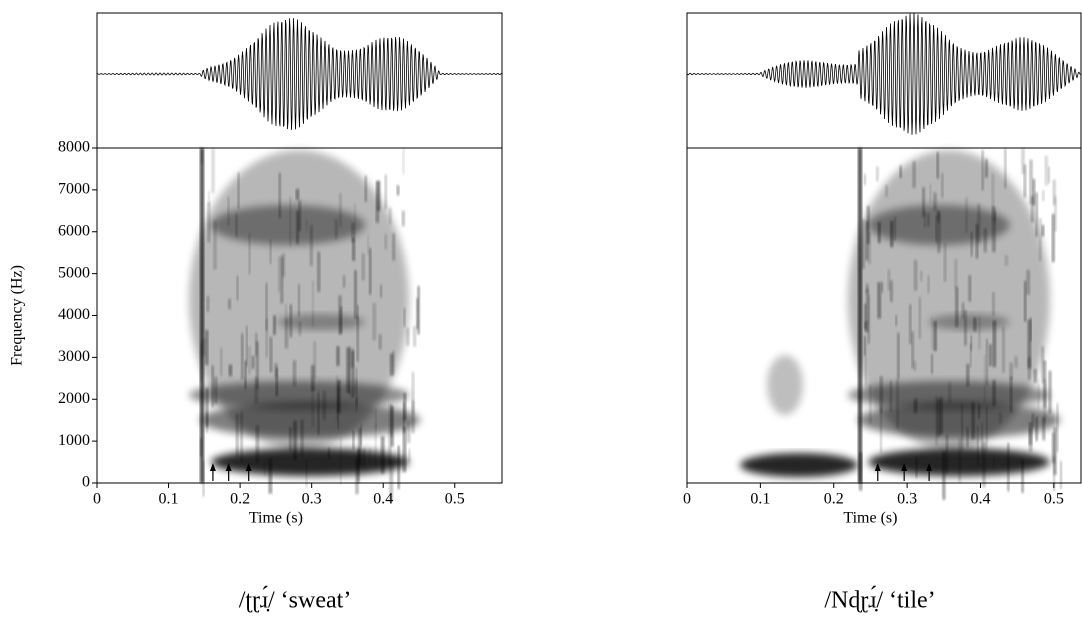 This screenshot has height=629, width=1082. I want to click on x-tick-label: 0.5, so click(455, 499).